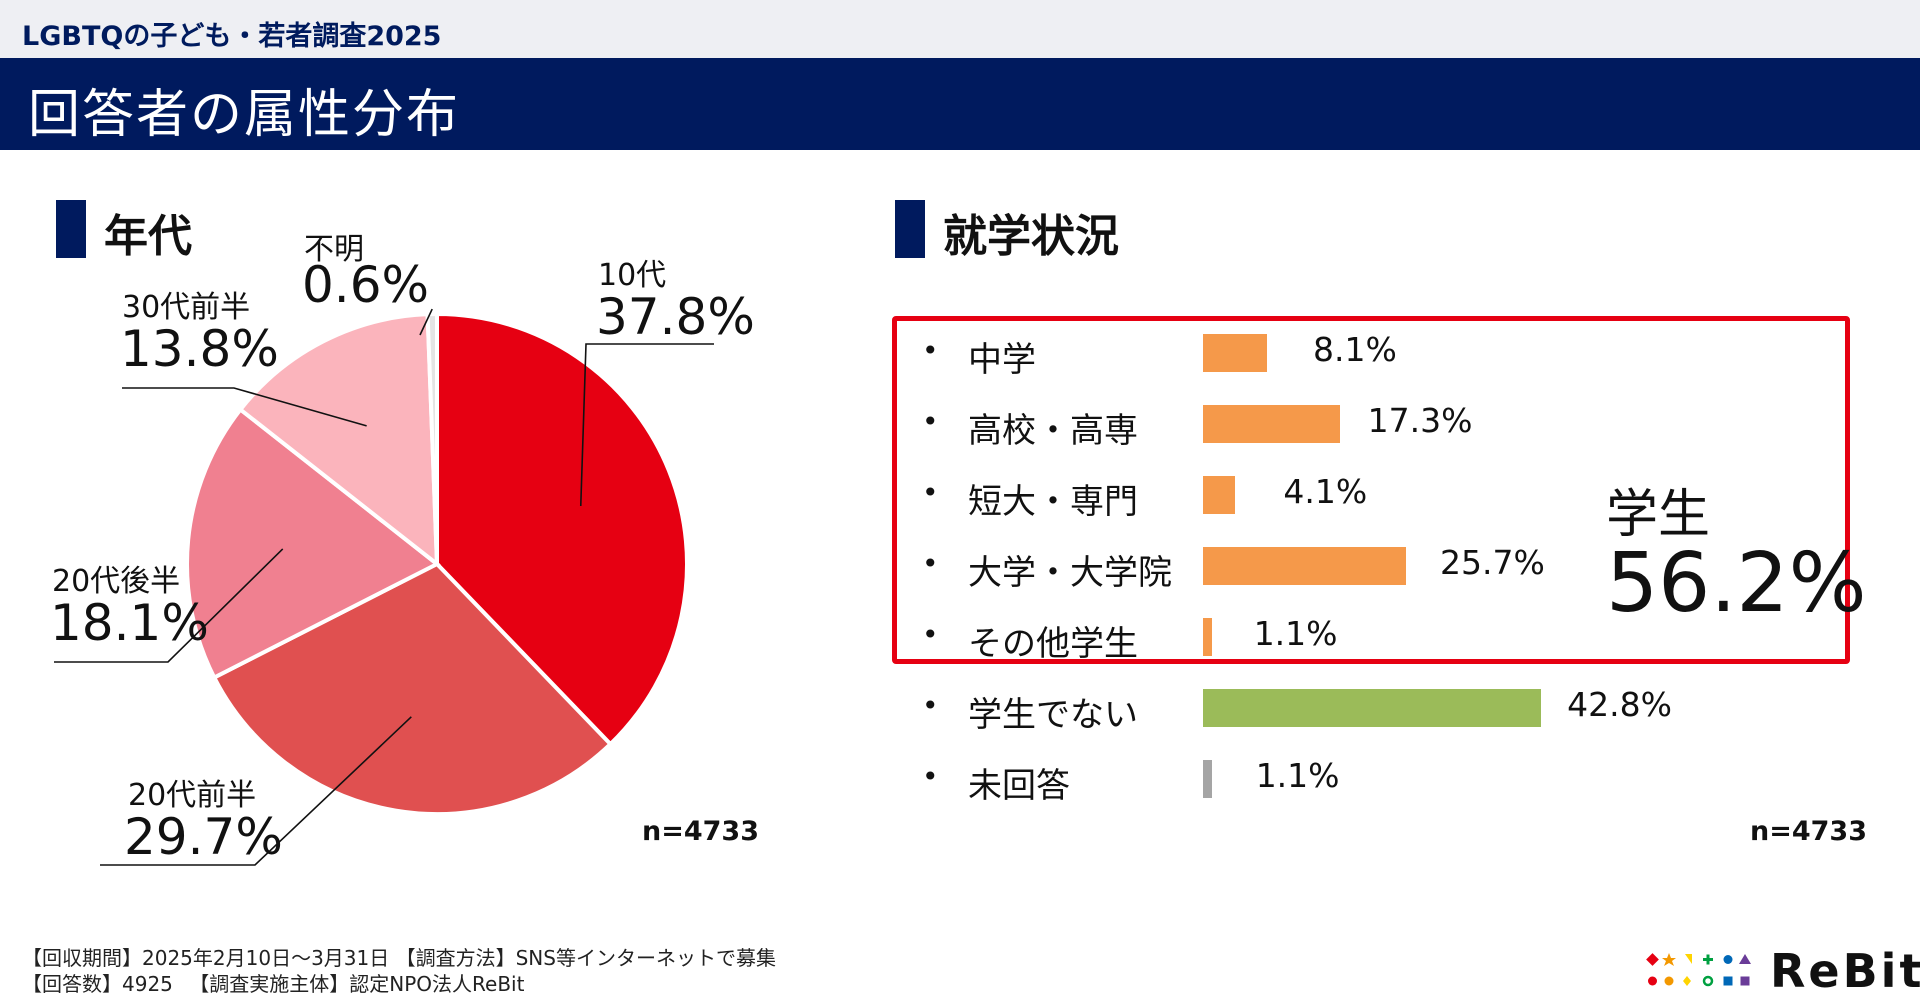 This screenshot has width=1920, height=1007. Describe the element at coordinates (910, 229) in the screenshot. I see `education-section-marker` at that location.